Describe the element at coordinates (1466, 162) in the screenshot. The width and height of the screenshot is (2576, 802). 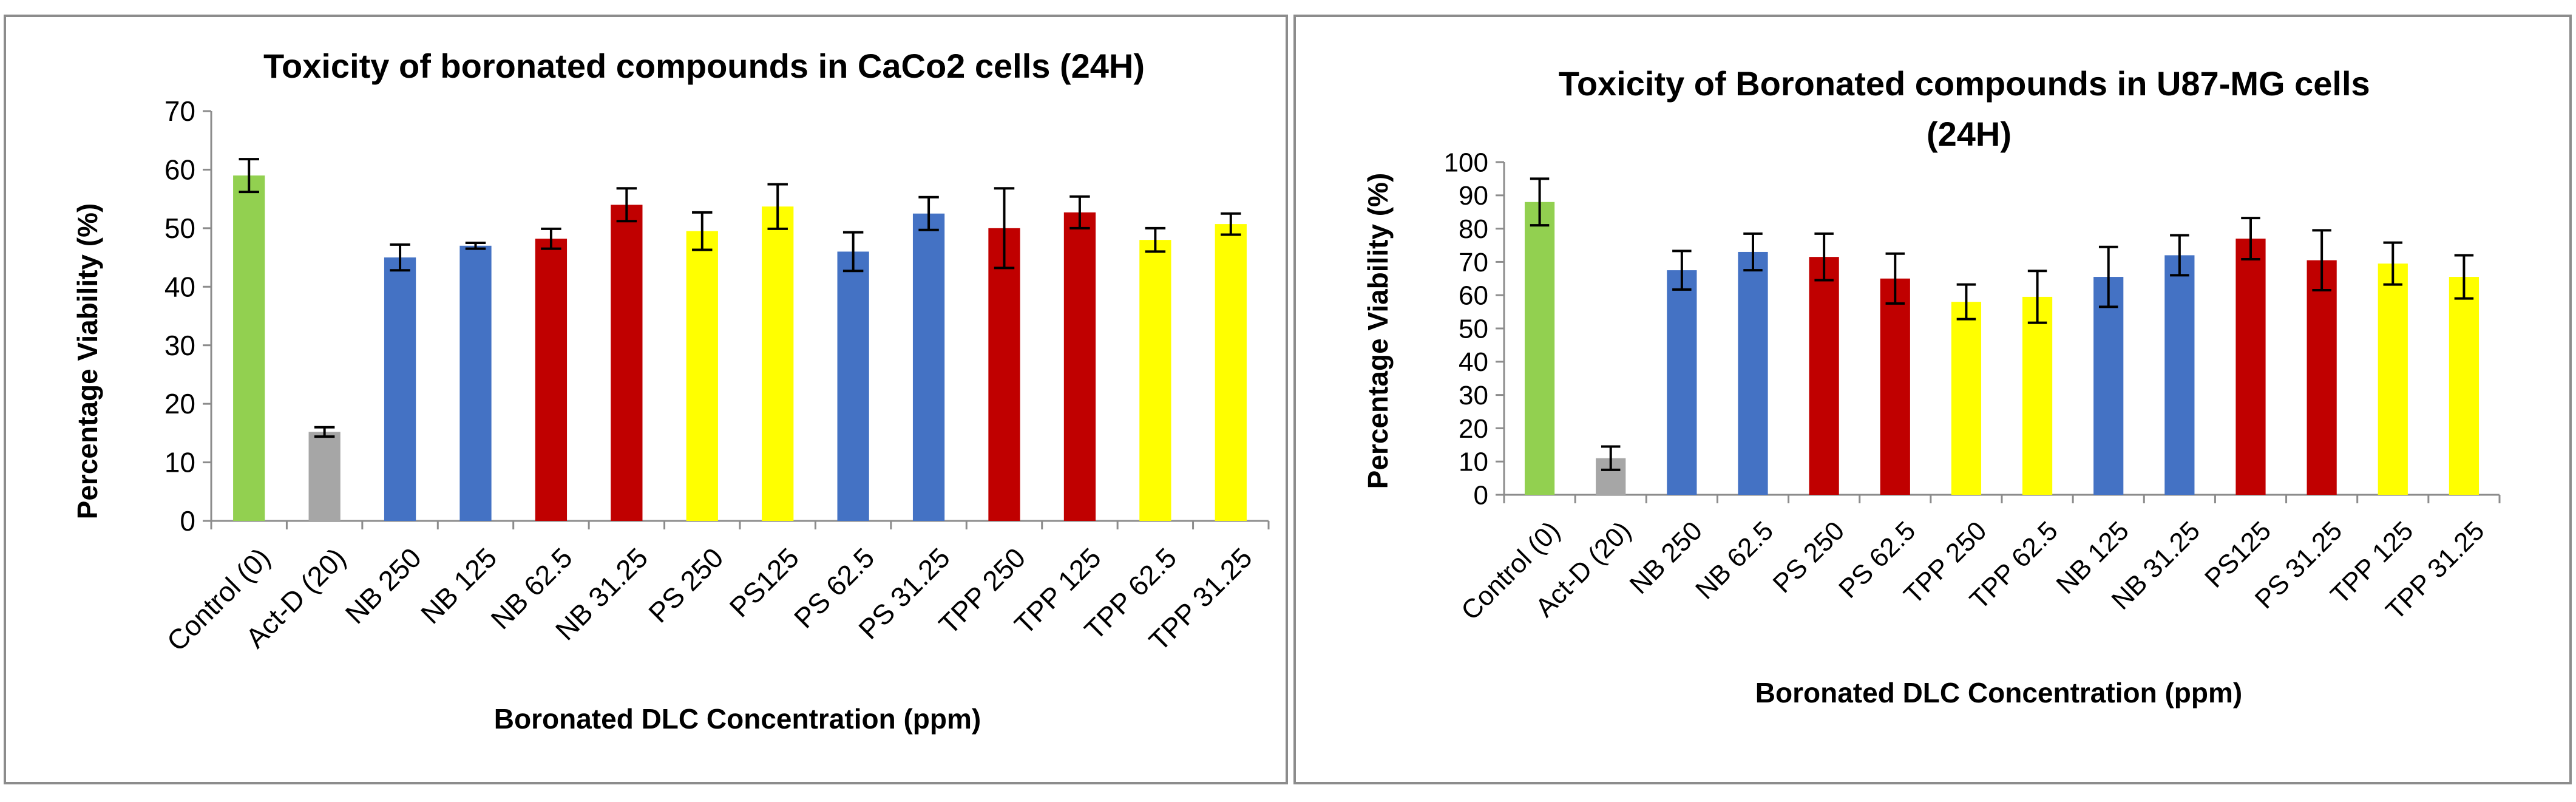
I see `y-tick-label: 100` at that location.